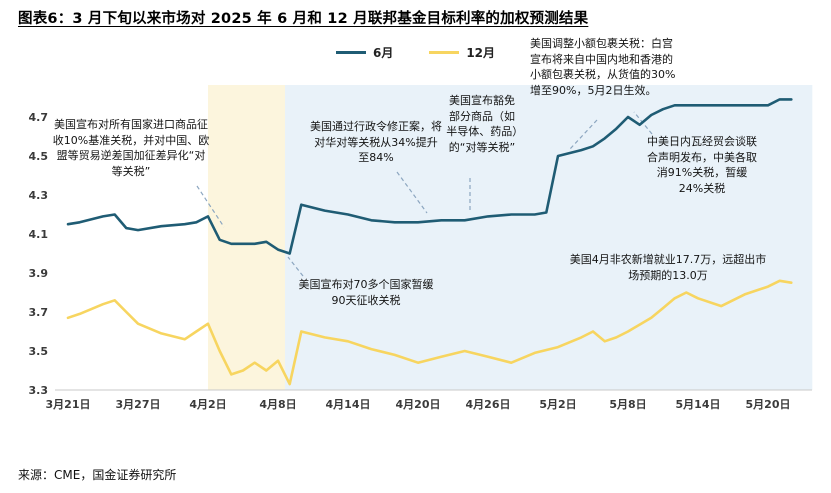 This screenshot has width=831, height=493. What do you see at coordinates (207, 404) in the screenshot?
I see `x-tick-label: 4月2日` at bounding box center [207, 404].